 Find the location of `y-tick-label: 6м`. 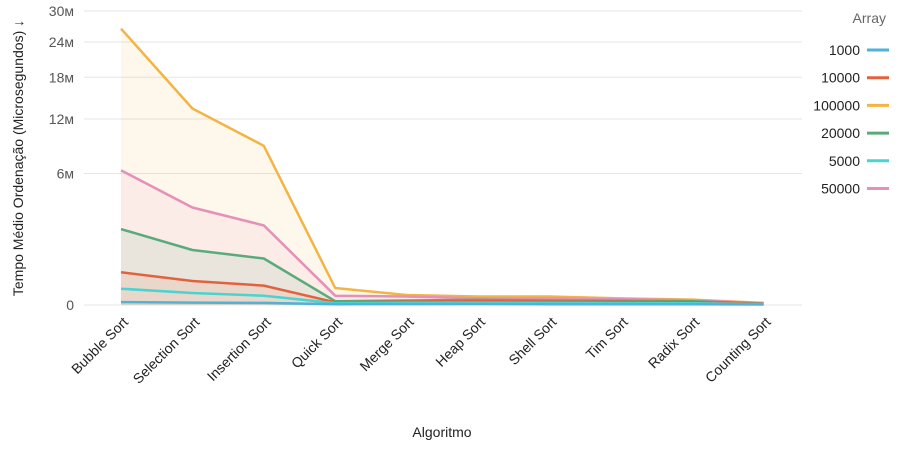

y-tick-label: 6м is located at coordinates (65, 174).